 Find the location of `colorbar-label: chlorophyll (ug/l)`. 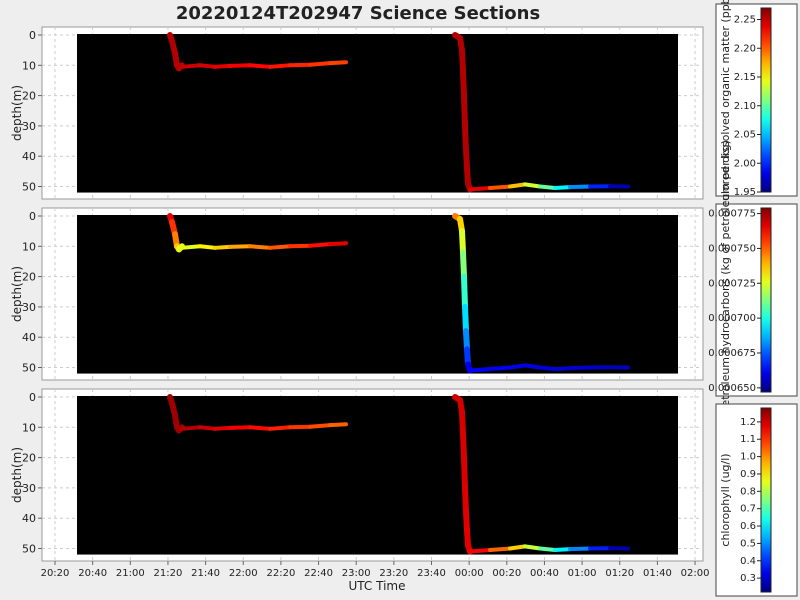

colorbar-label: chlorophyll (ug/l) is located at coordinates (725, 499).